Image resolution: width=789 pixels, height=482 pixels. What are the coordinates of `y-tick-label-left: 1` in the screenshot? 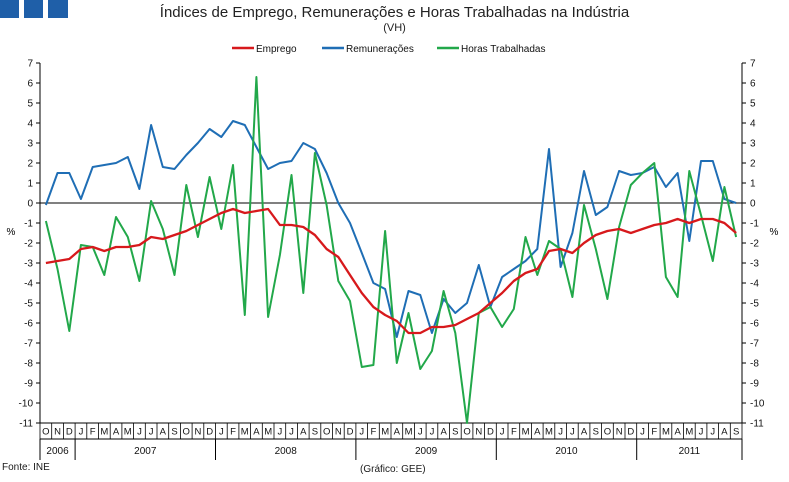 It's located at (30, 184).